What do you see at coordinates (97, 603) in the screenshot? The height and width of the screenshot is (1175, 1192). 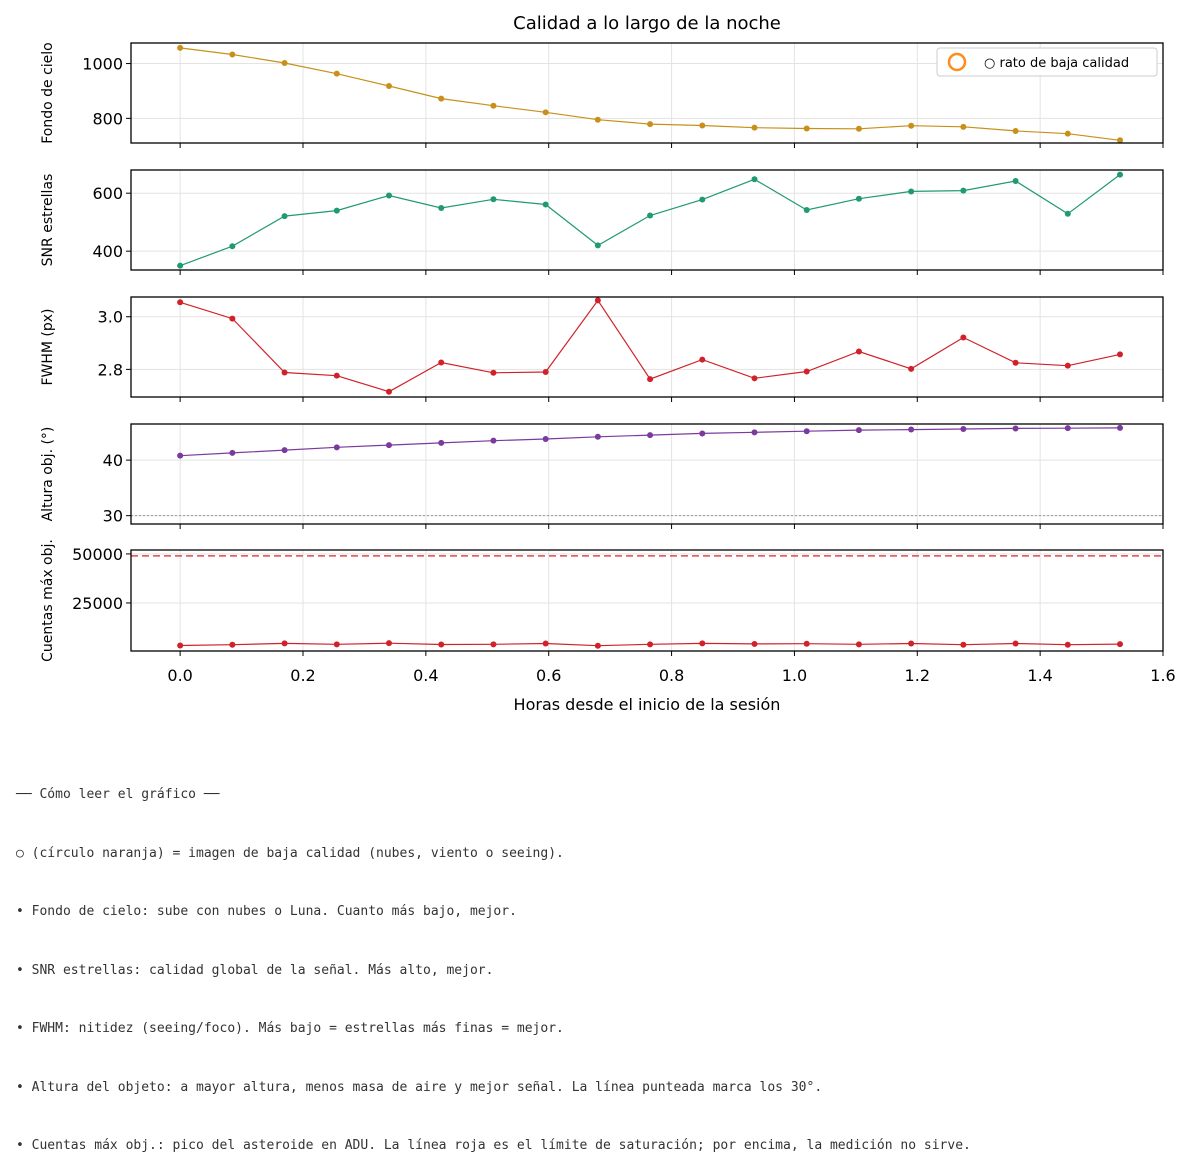 I see `y-tick-label: 25000` at bounding box center [97, 603].